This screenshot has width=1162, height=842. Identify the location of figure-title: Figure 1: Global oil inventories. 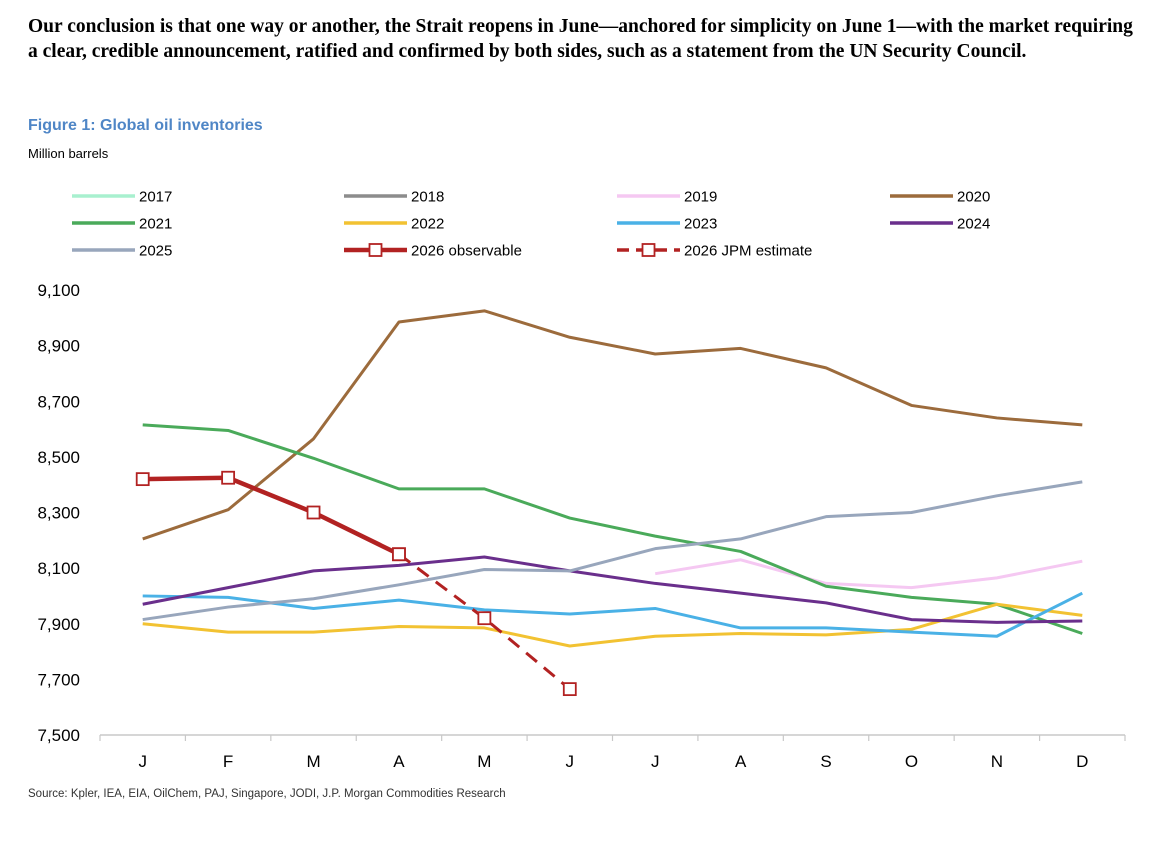
(145, 125).